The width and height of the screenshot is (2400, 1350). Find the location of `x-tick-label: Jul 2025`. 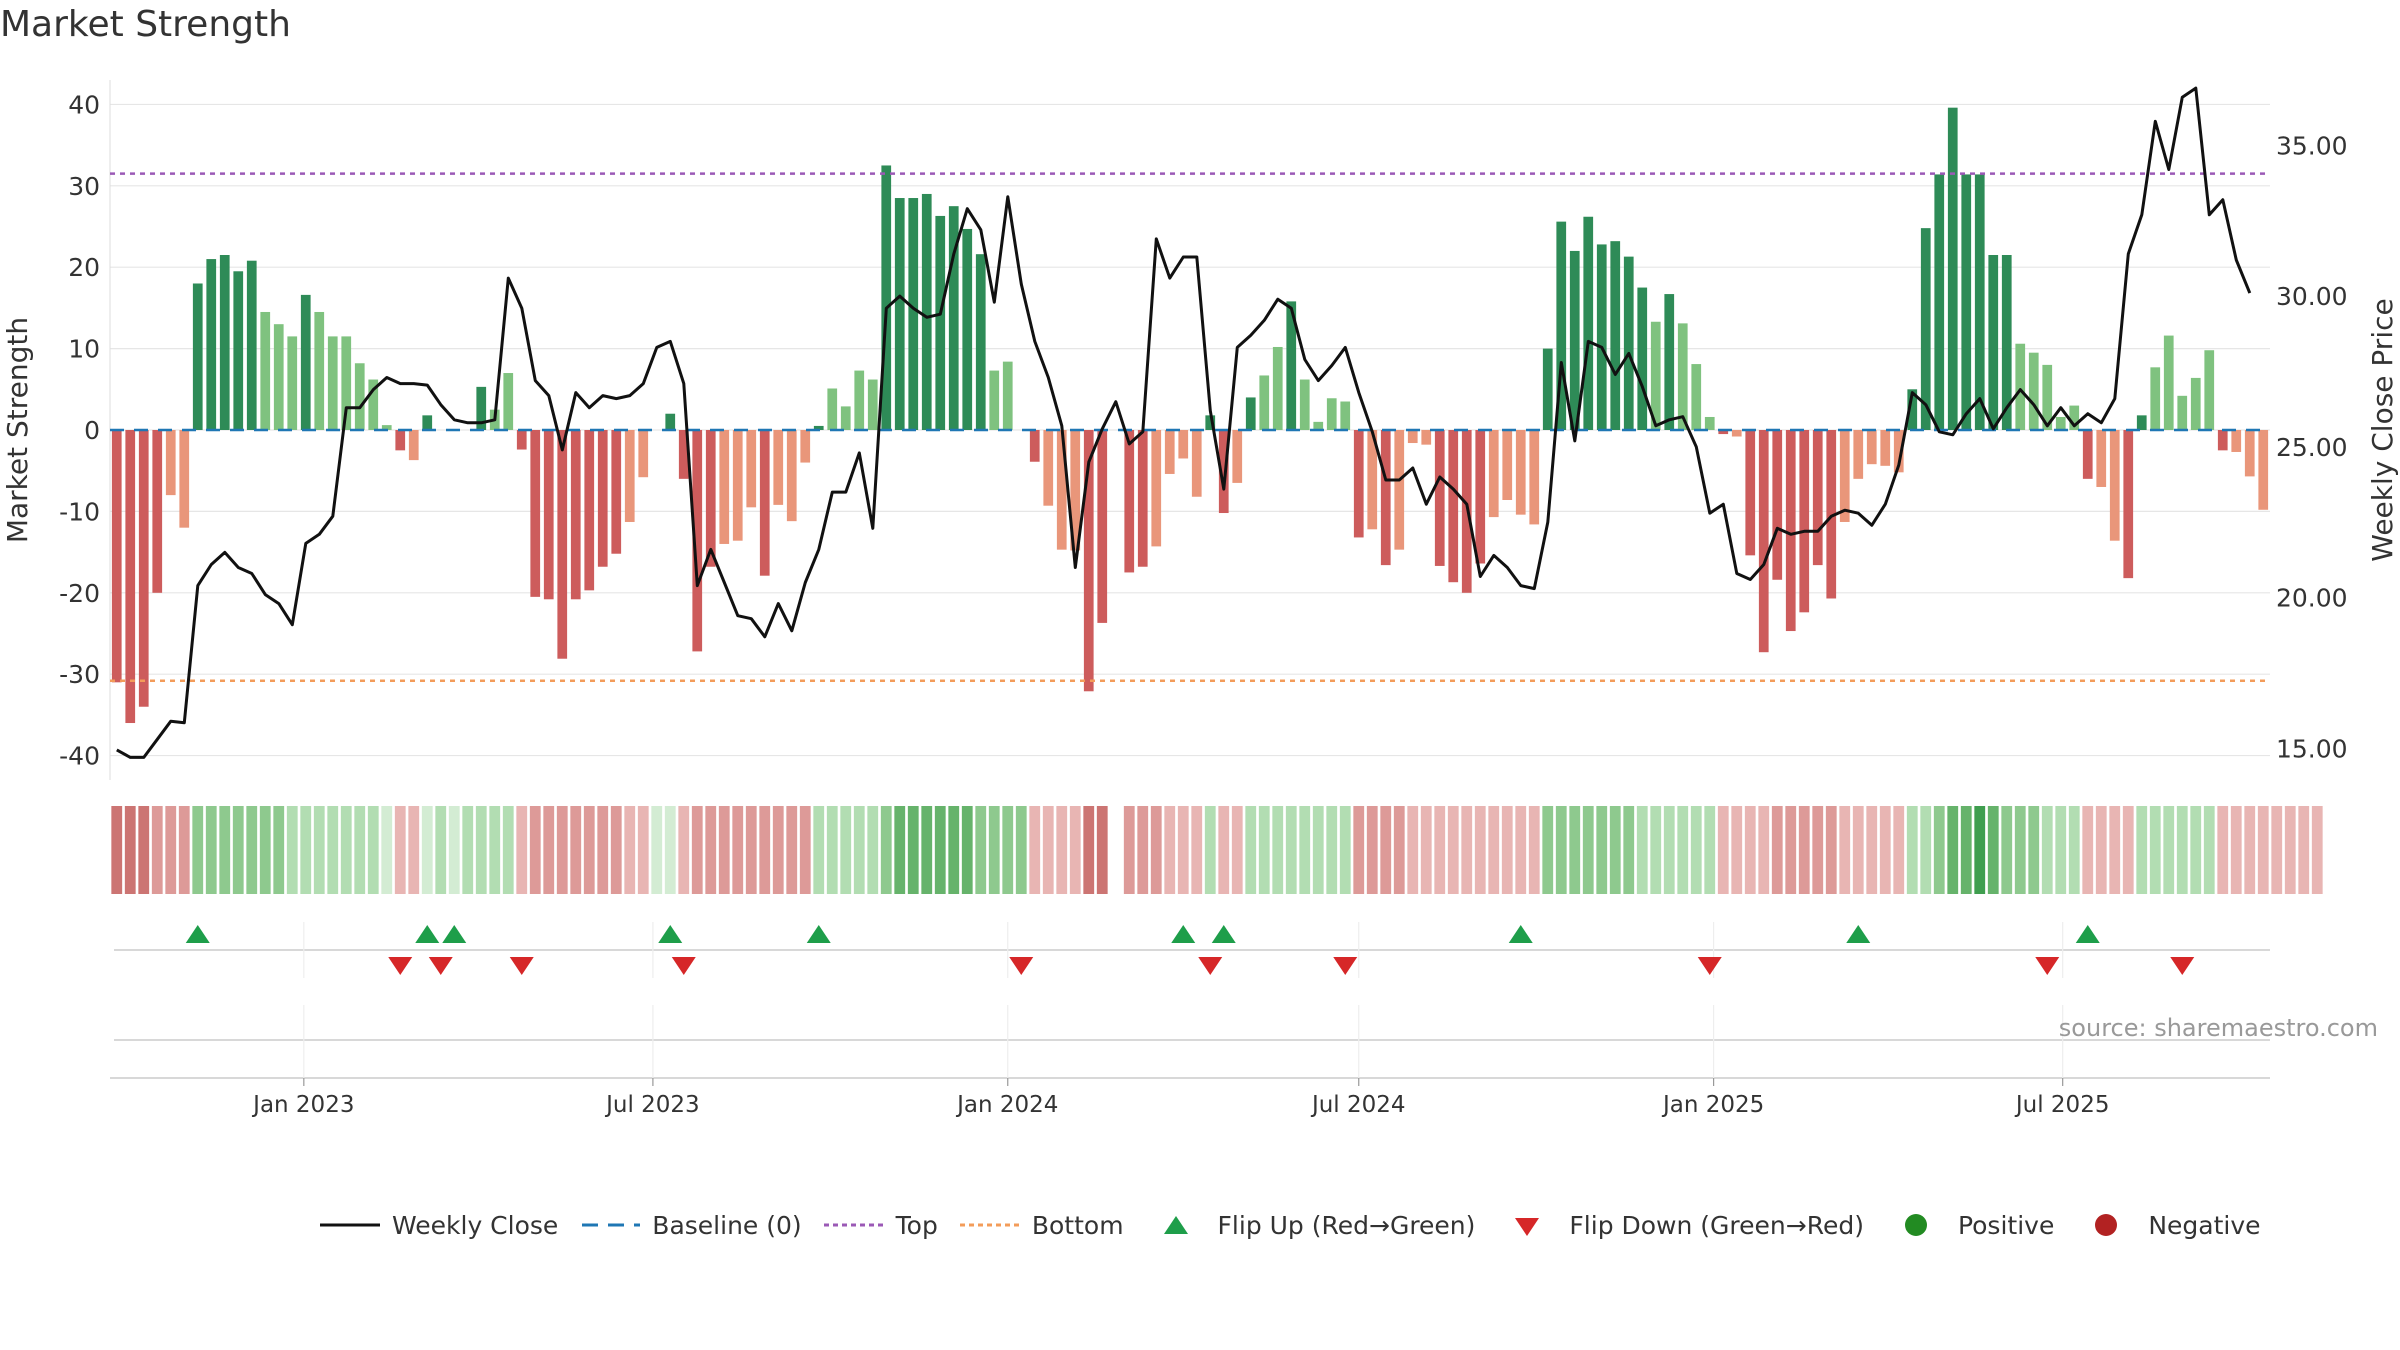

x-tick-label: Jul 2025 is located at coordinates (2062, 1105).